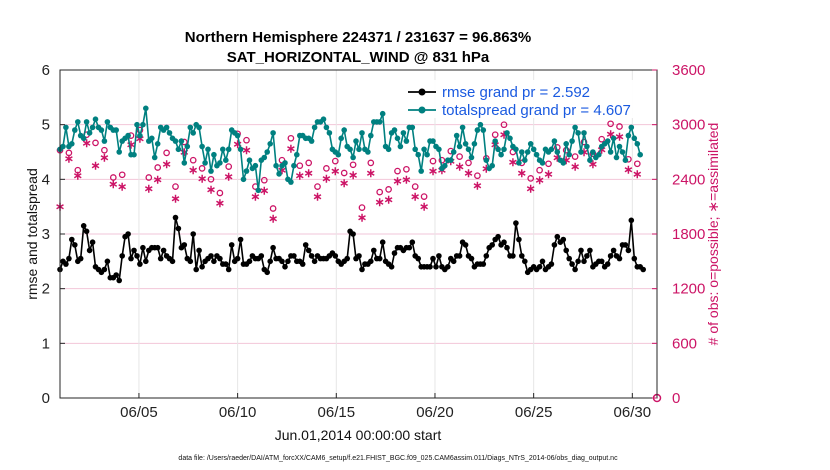  I want to click on y-tick-label-left: 2, so click(46, 289).